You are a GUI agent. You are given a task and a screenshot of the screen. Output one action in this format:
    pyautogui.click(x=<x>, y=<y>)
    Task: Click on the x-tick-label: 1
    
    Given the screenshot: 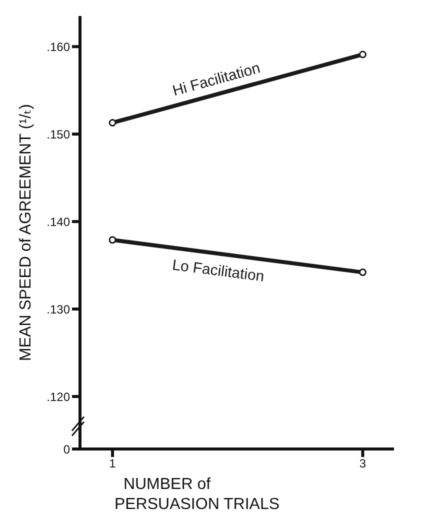 What is the action you would take?
    pyautogui.click(x=112, y=463)
    